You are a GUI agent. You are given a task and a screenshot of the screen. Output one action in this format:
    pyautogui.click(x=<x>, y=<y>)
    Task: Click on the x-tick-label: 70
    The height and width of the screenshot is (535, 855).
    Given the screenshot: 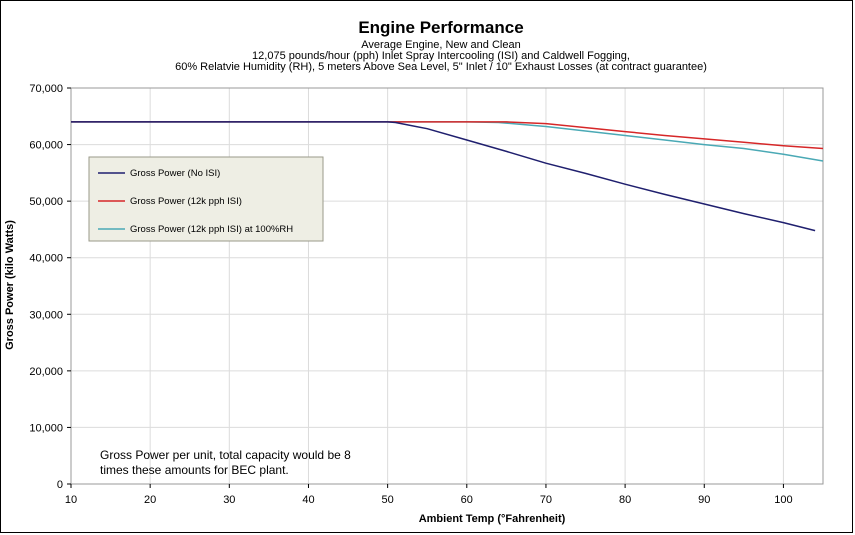 What is the action you would take?
    pyautogui.click(x=546, y=500)
    